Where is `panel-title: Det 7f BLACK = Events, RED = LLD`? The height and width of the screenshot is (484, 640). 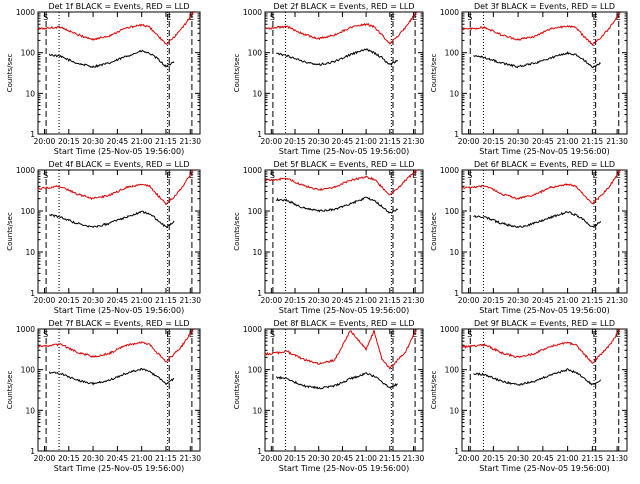 panel-title: Det 7f BLACK = Events, RED = LLD is located at coordinates (118, 323).